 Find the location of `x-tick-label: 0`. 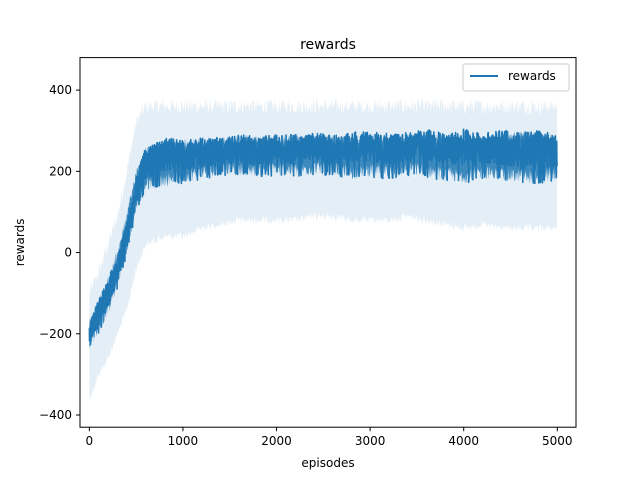

x-tick-label: 0 is located at coordinates (90, 441).